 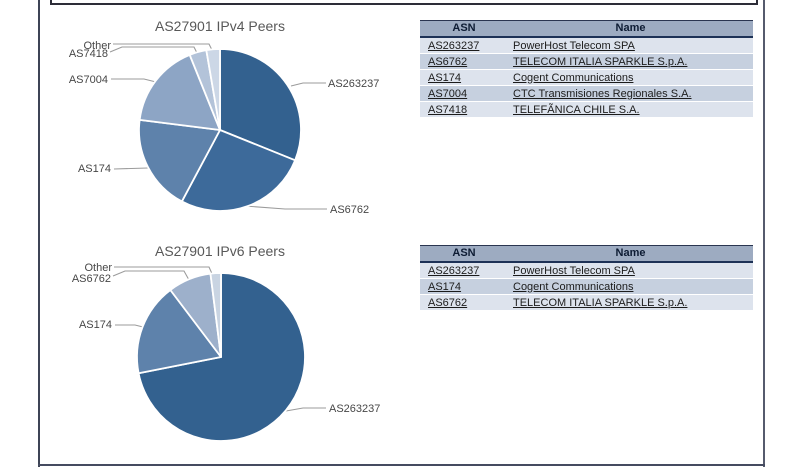 I want to click on peer-name-cell: CTC Transmisiones Regionales S.A., so click(x=630, y=93).